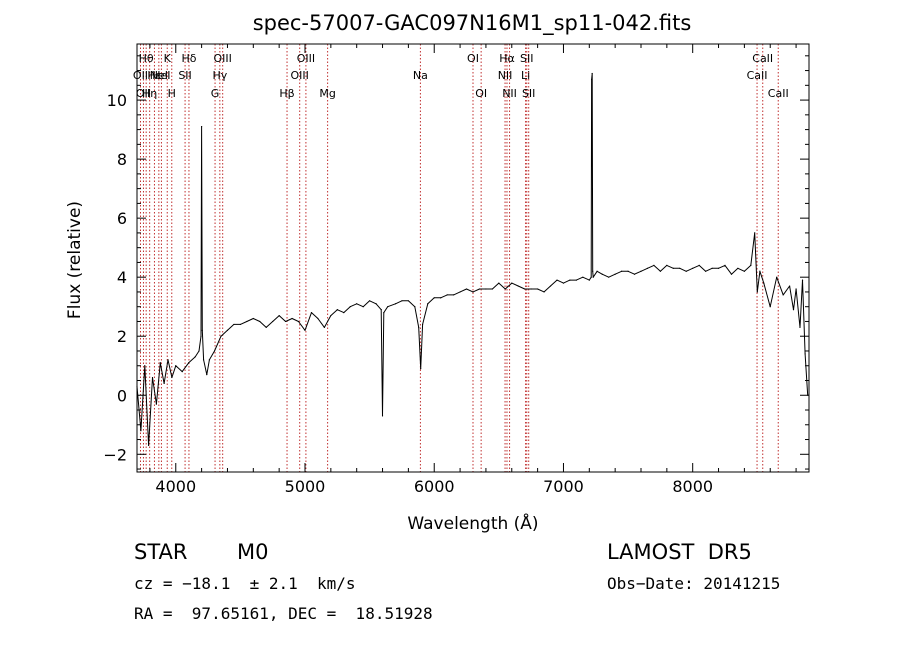  Describe the element at coordinates (283, 613) in the screenshot. I see `coordinates: RA = 97.65161, DEC = 18.51928` at that location.